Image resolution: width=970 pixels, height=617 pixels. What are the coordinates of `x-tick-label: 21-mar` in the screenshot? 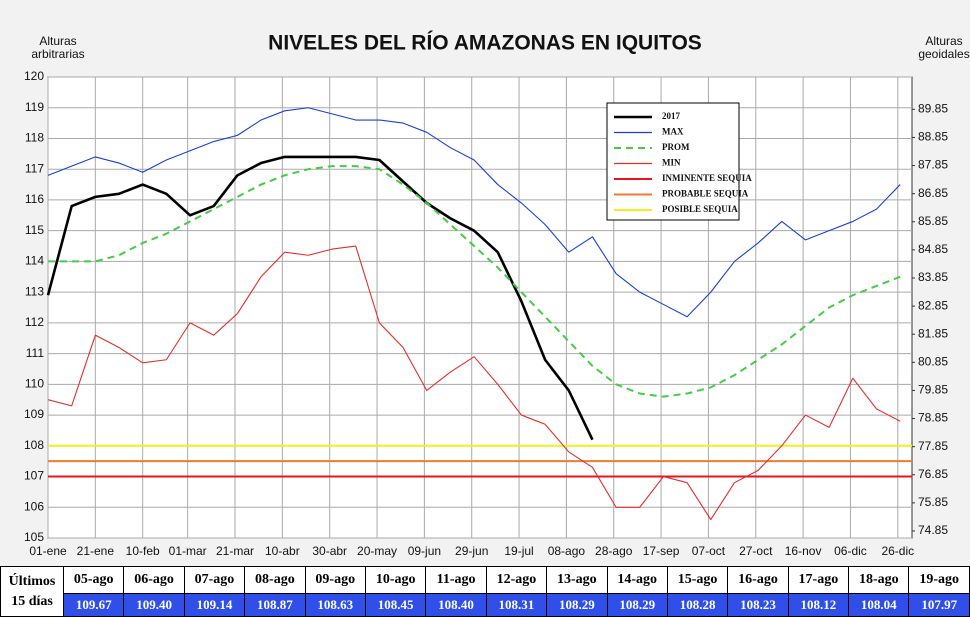 It's located at (235, 551).